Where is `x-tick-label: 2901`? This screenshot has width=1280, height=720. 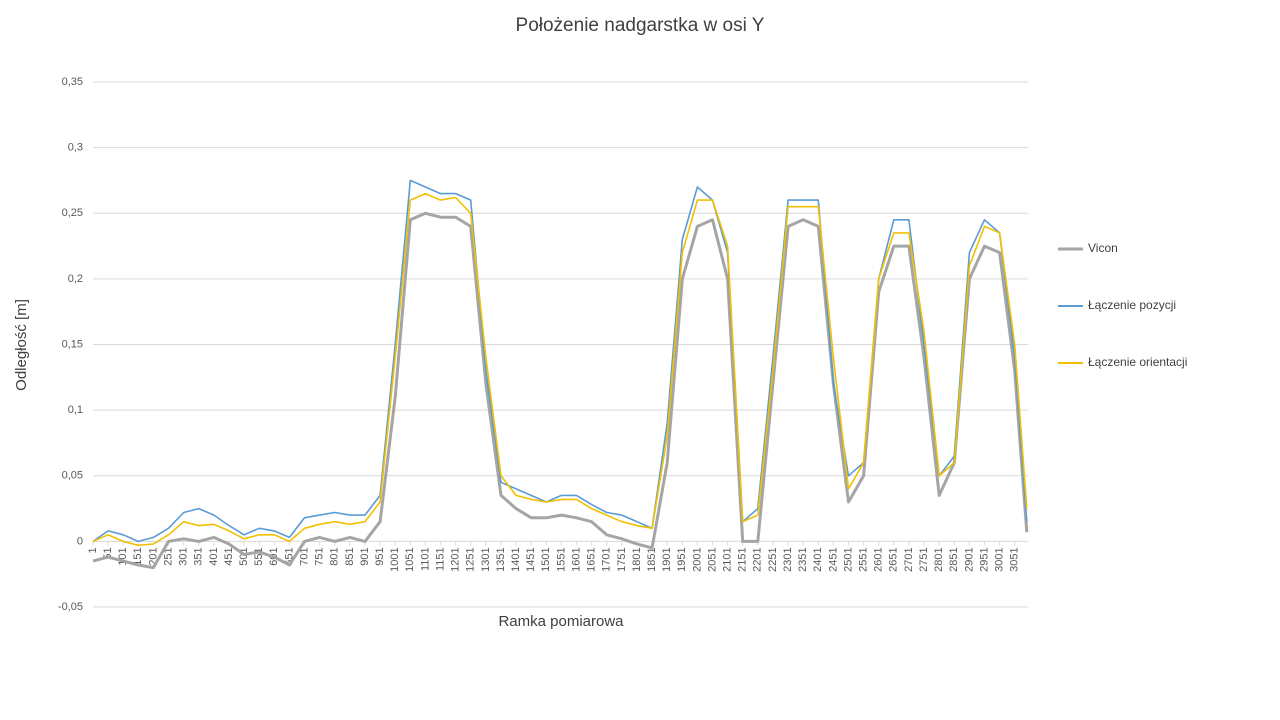
x-tick-label: 2901 is located at coordinates (969, 559).